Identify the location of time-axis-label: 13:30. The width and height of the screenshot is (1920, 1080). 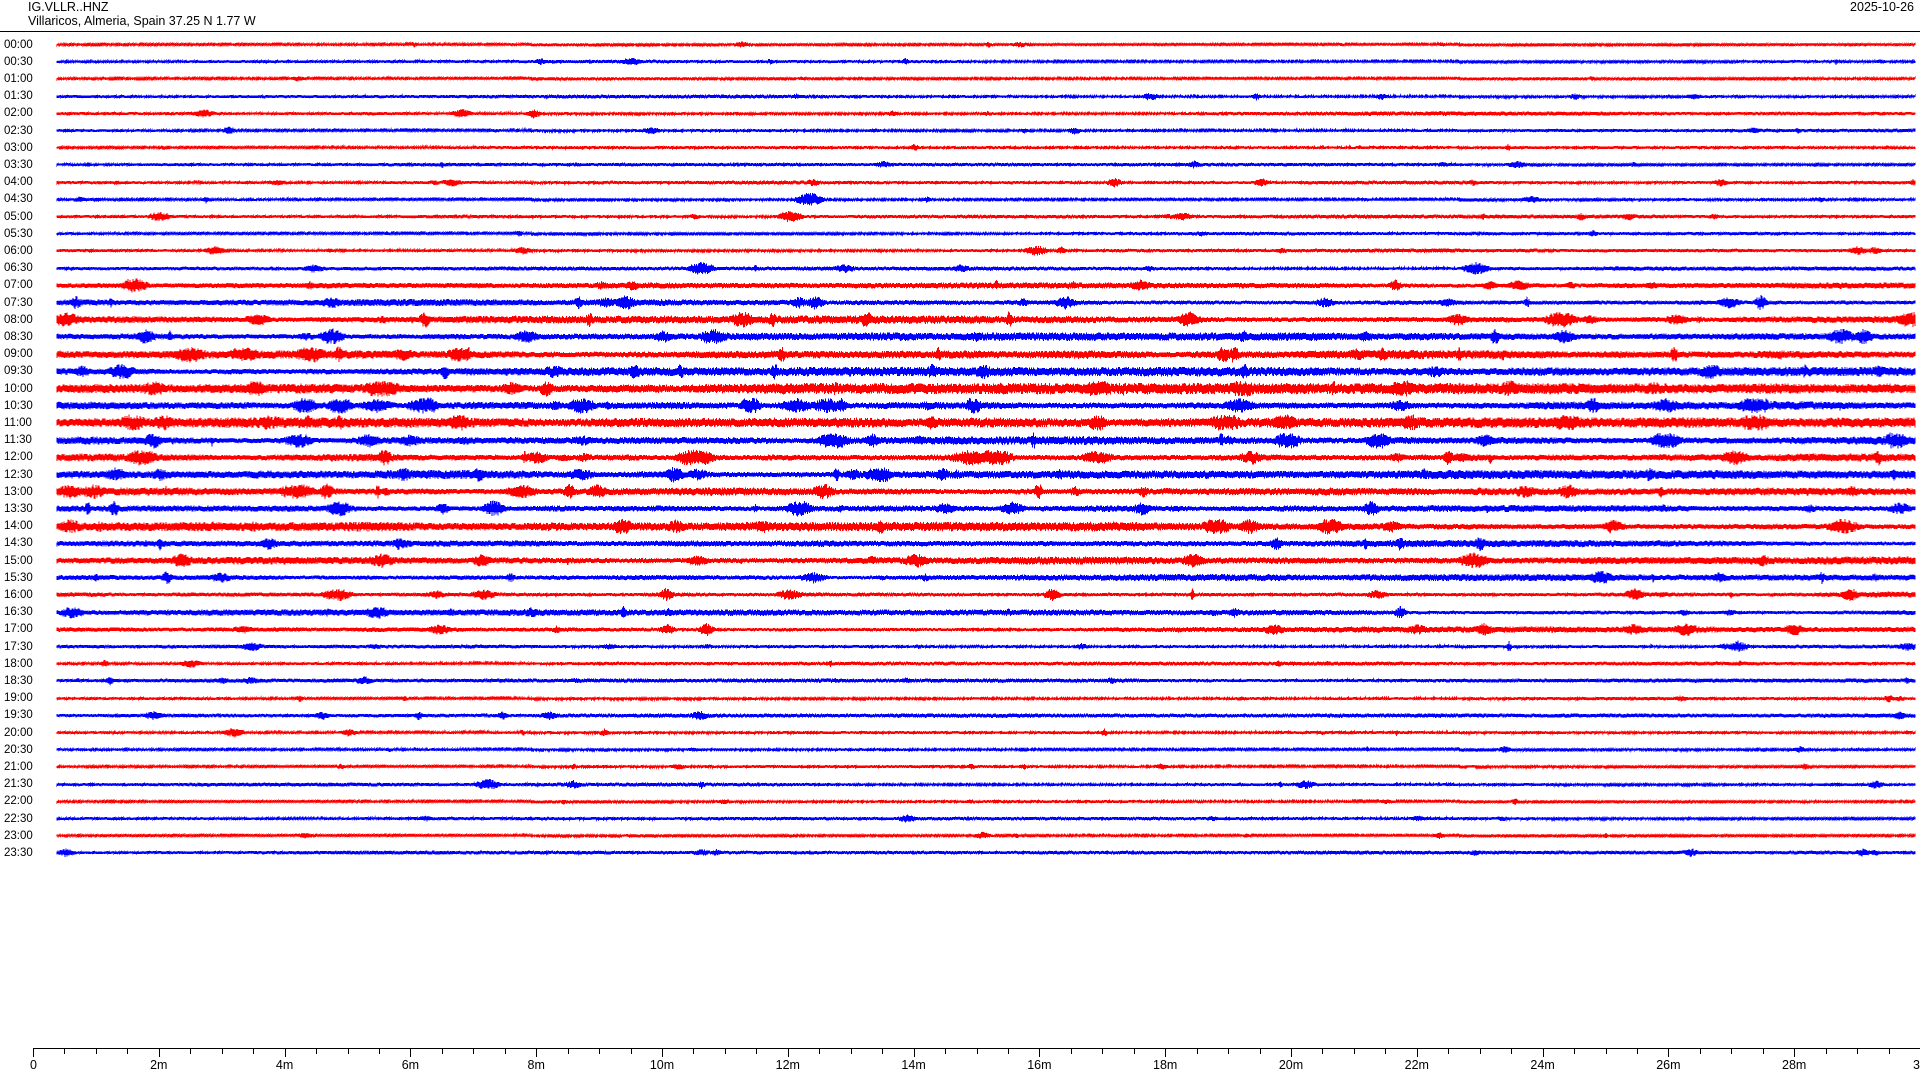
(18, 508).